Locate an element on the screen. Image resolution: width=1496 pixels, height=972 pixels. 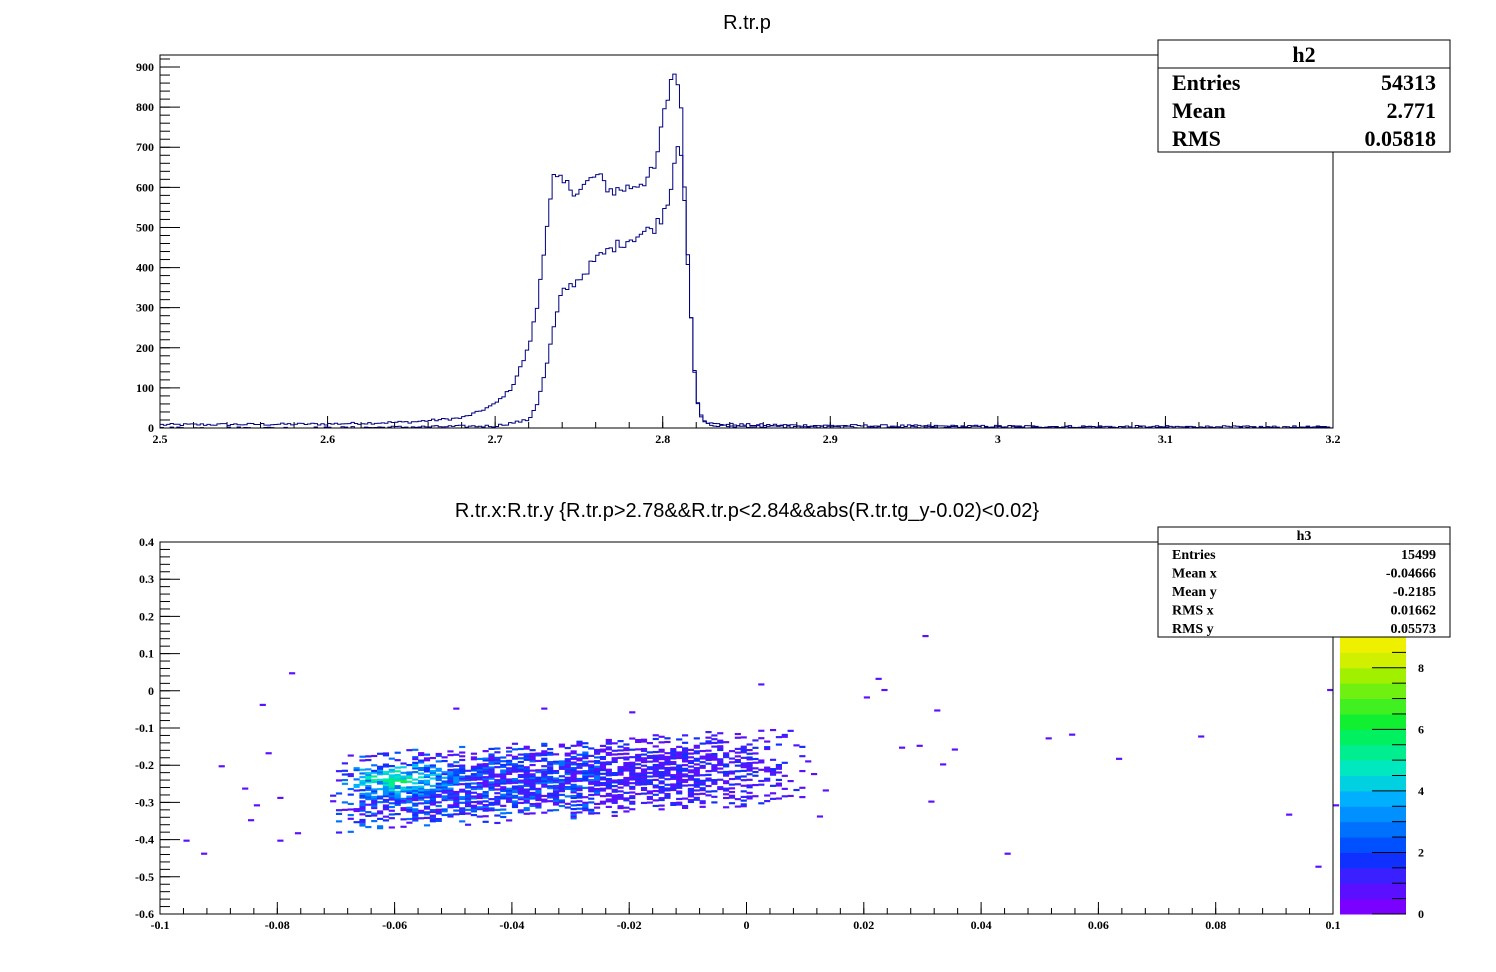
palette-swatch is located at coordinates (1373, 752).